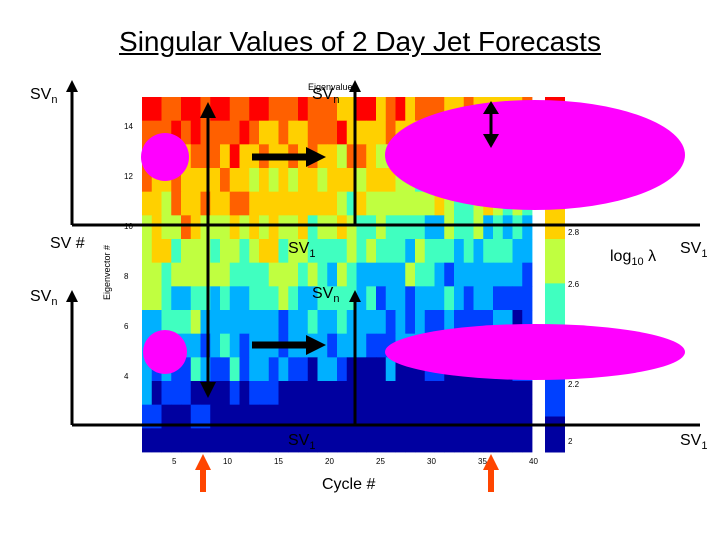 Image resolution: width=720 pixels, height=540 pixels. I want to click on x-tick-label: 5, so click(174, 461).